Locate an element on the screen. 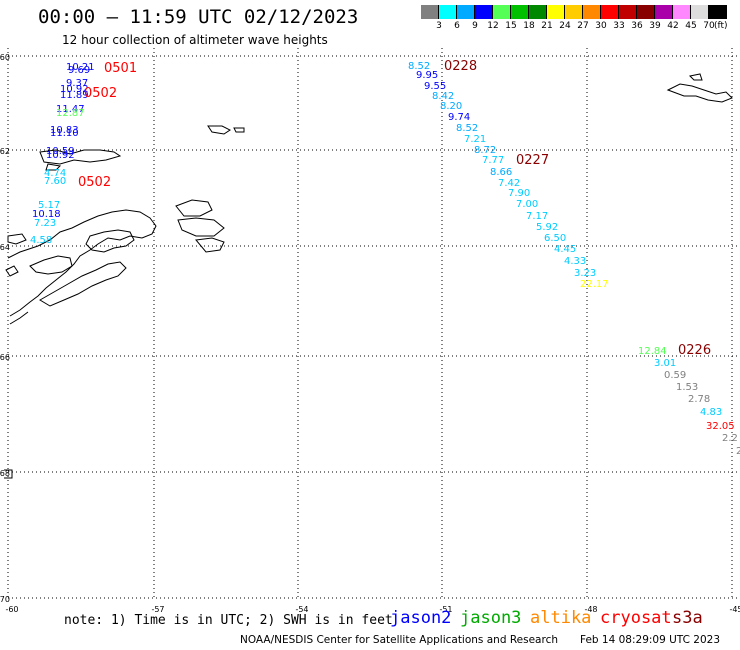 Image resolution: width=740 pixels, height=650 pixels. james-ross-island-coast is located at coordinates (51, 265).